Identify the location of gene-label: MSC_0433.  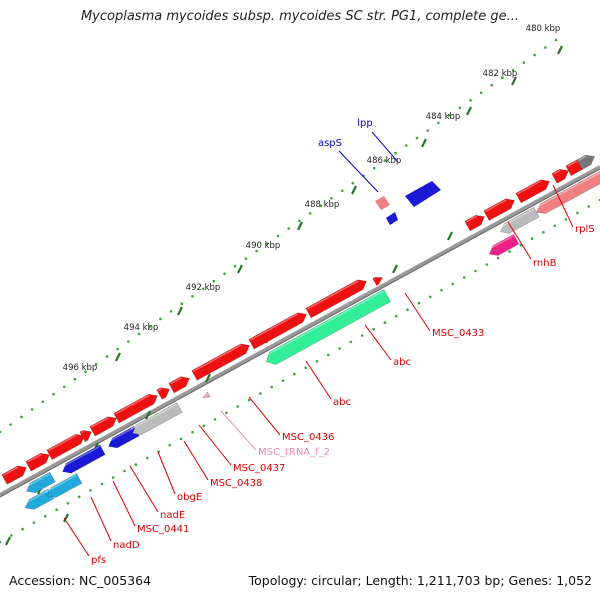
(458, 333).